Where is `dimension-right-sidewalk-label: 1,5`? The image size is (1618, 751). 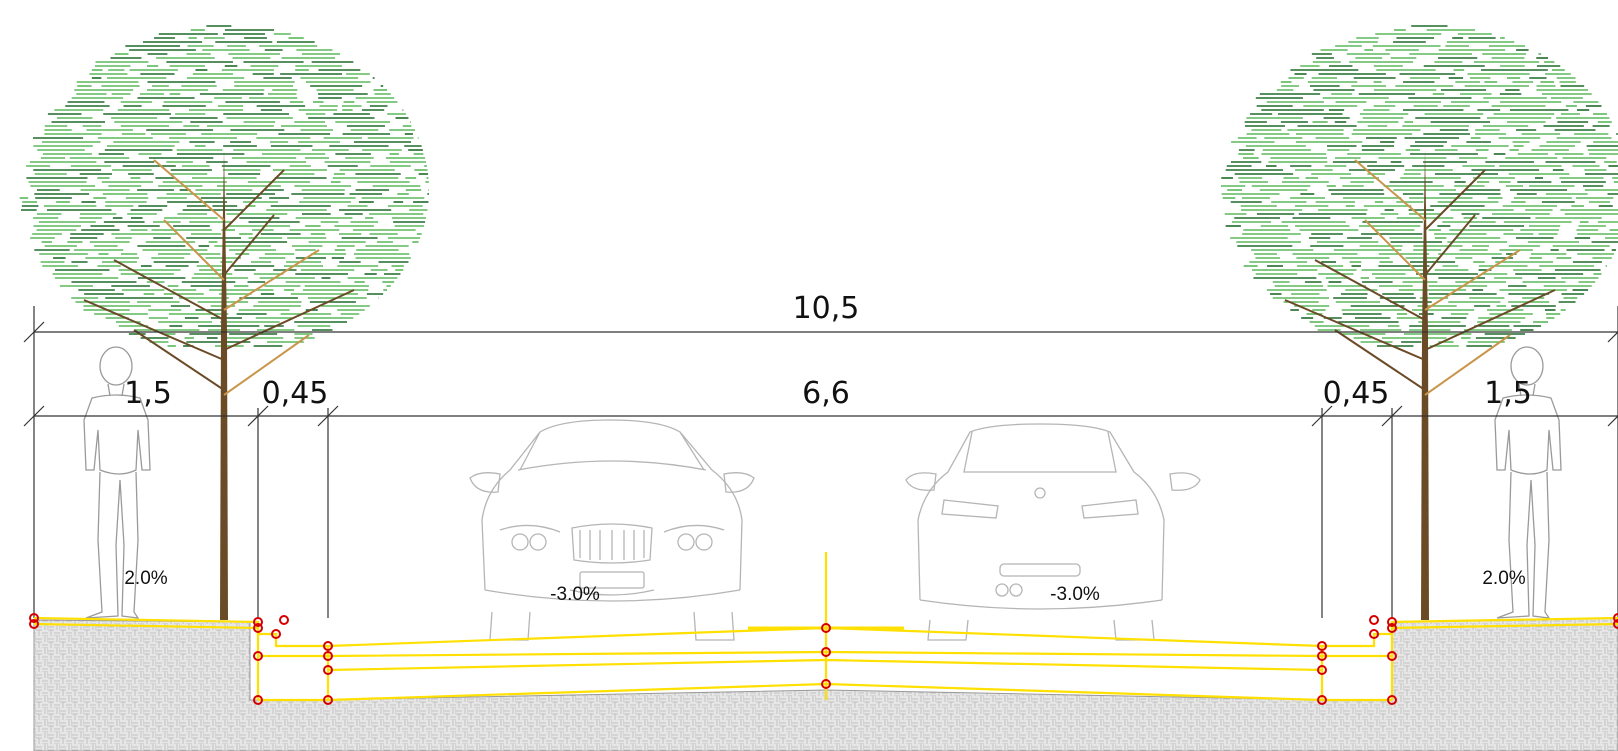 dimension-right-sidewalk-label: 1,5 is located at coordinates (1508, 393).